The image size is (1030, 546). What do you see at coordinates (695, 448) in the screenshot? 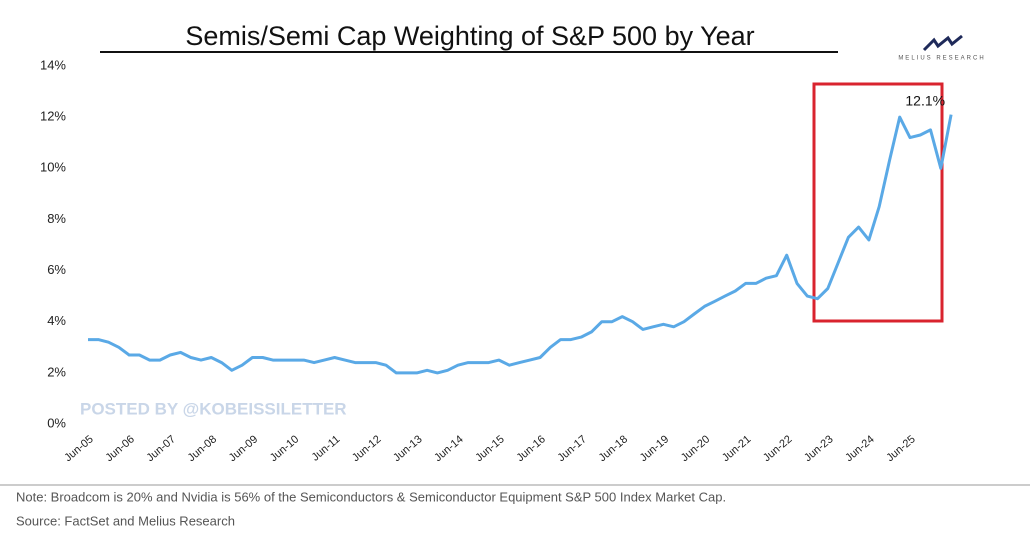
I see `x-tick-label: Jun-20` at bounding box center [695, 448].